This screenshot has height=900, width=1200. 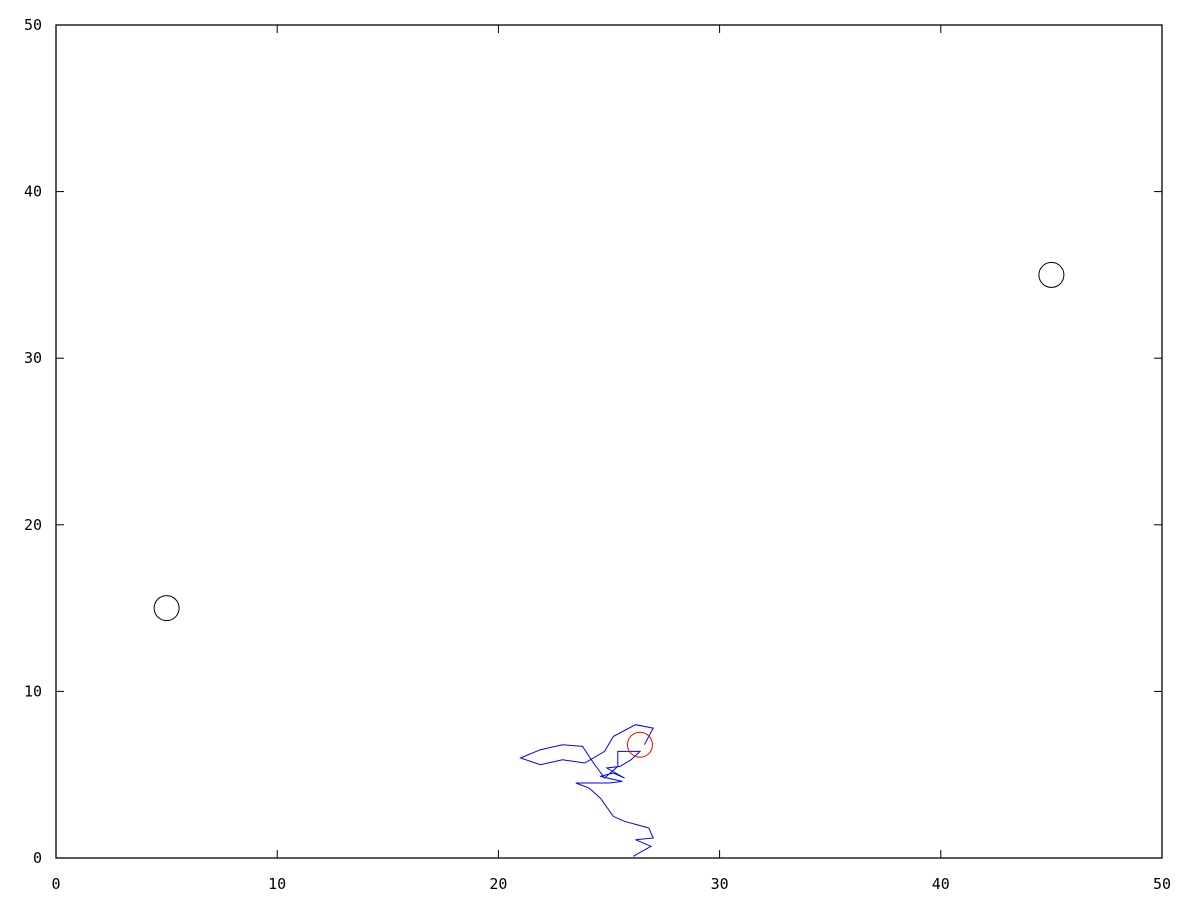 I want to click on x-tick-label: 0, so click(x=55, y=884).